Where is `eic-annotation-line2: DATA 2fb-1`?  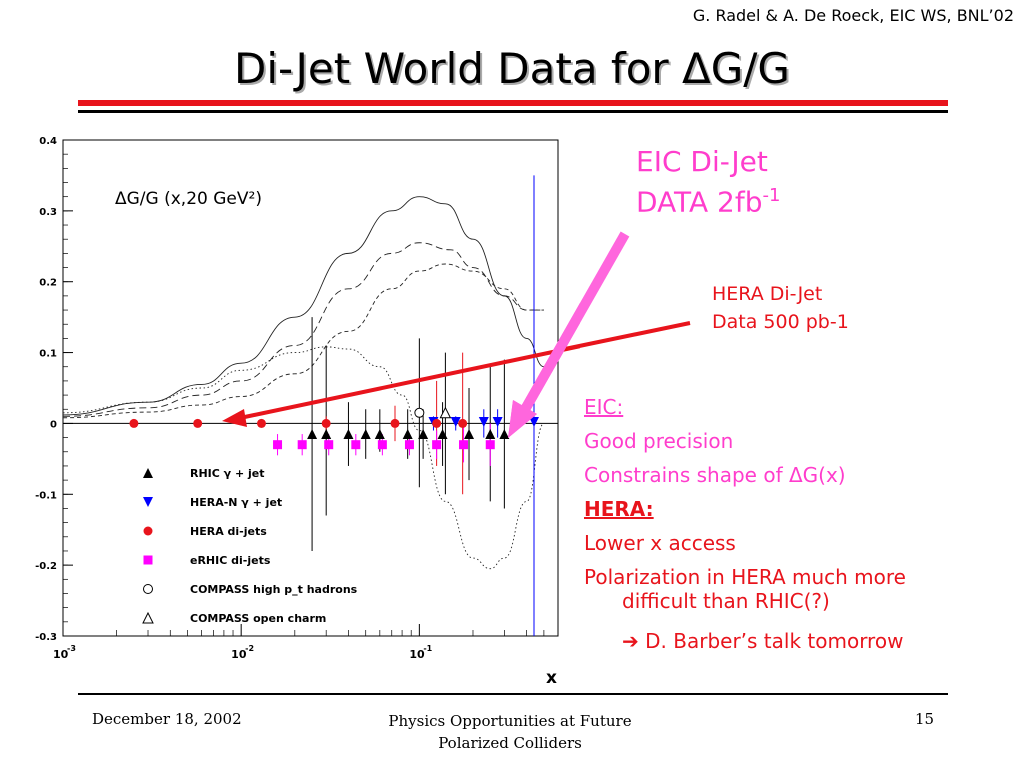 eic-annotation-line2: DATA 2fb-1 is located at coordinates (708, 199).